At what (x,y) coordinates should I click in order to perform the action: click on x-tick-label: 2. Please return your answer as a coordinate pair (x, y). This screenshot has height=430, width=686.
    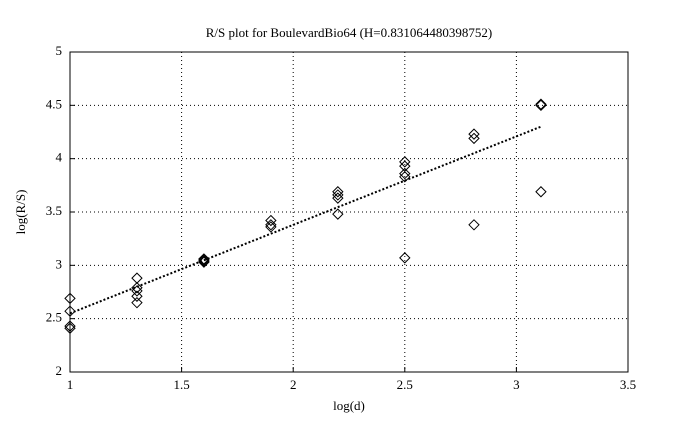
    Looking at the image, I should click on (293, 384).